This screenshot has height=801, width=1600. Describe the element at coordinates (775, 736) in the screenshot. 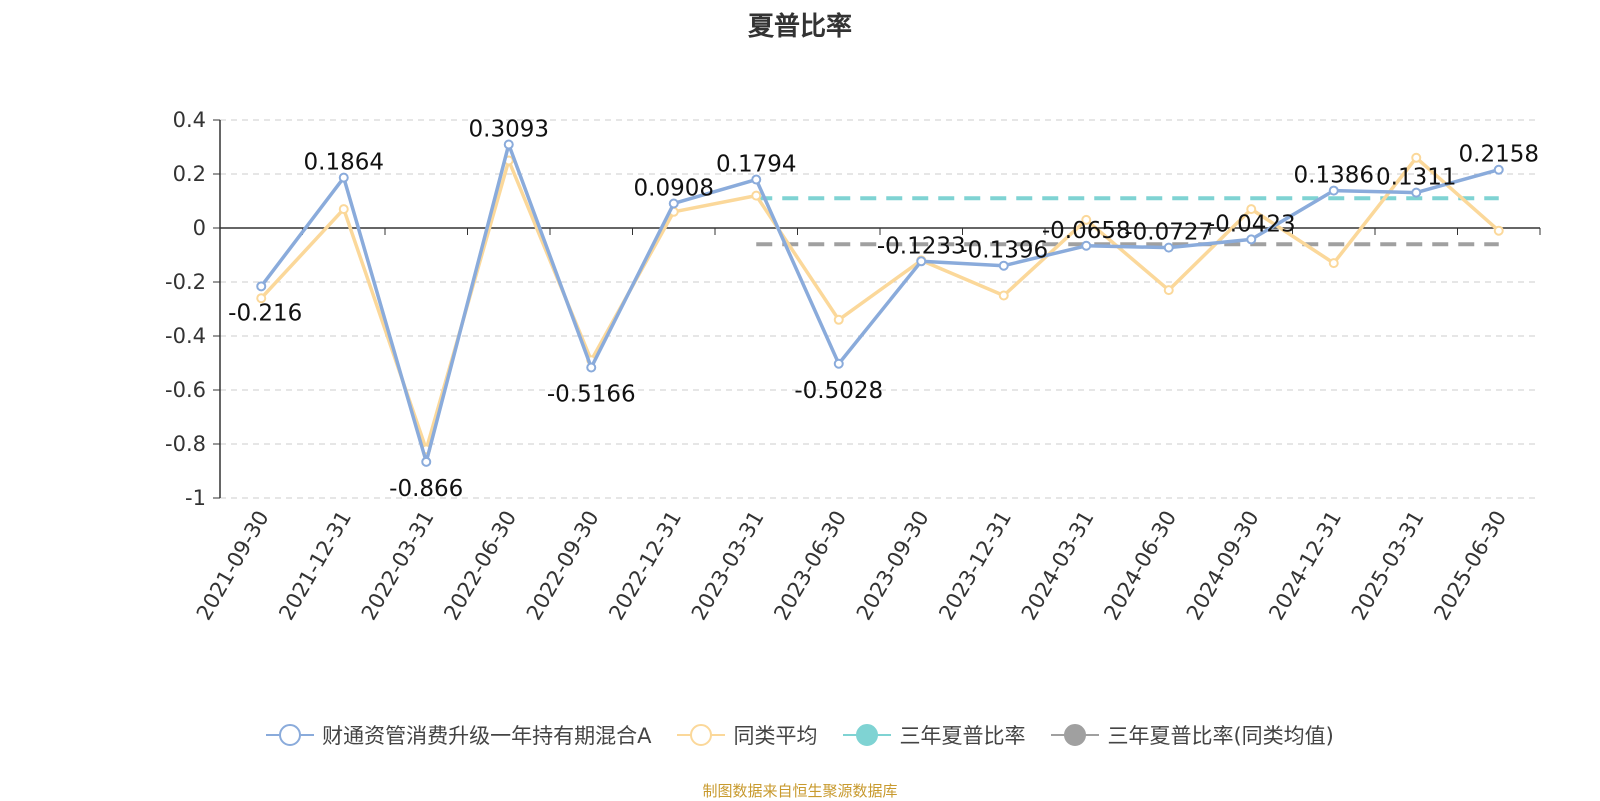

I see `legend-label: 同类平均` at that location.